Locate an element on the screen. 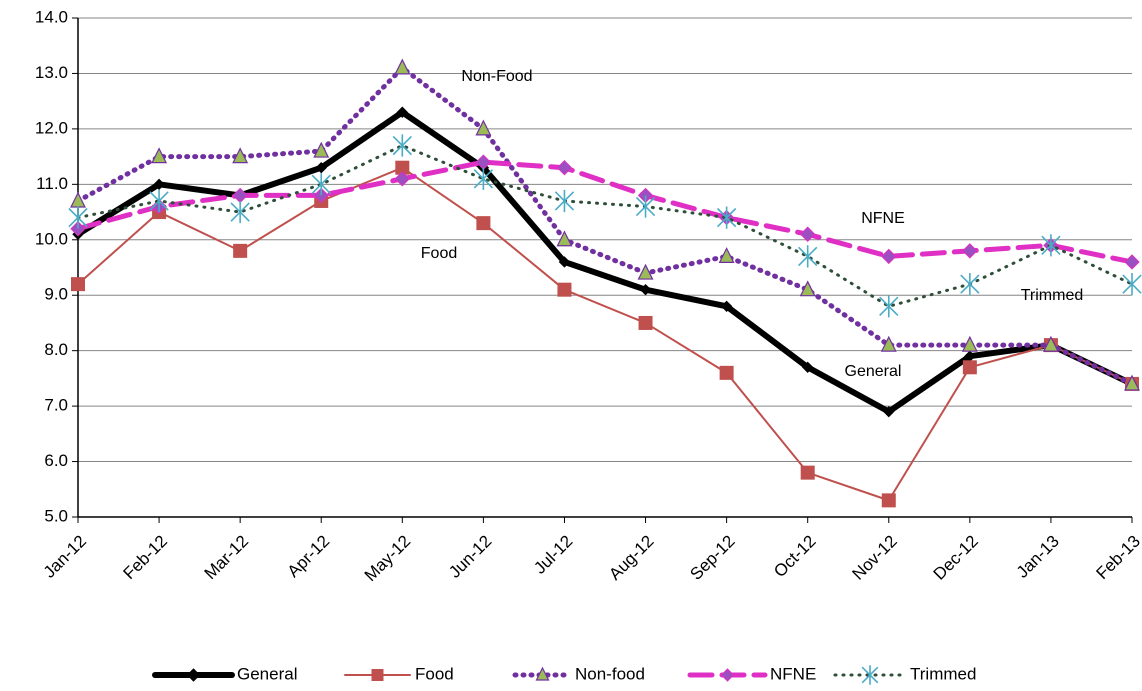 The width and height of the screenshot is (1142, 691). x-tick-label: Apr-12 is located at coordinates (309, 557).